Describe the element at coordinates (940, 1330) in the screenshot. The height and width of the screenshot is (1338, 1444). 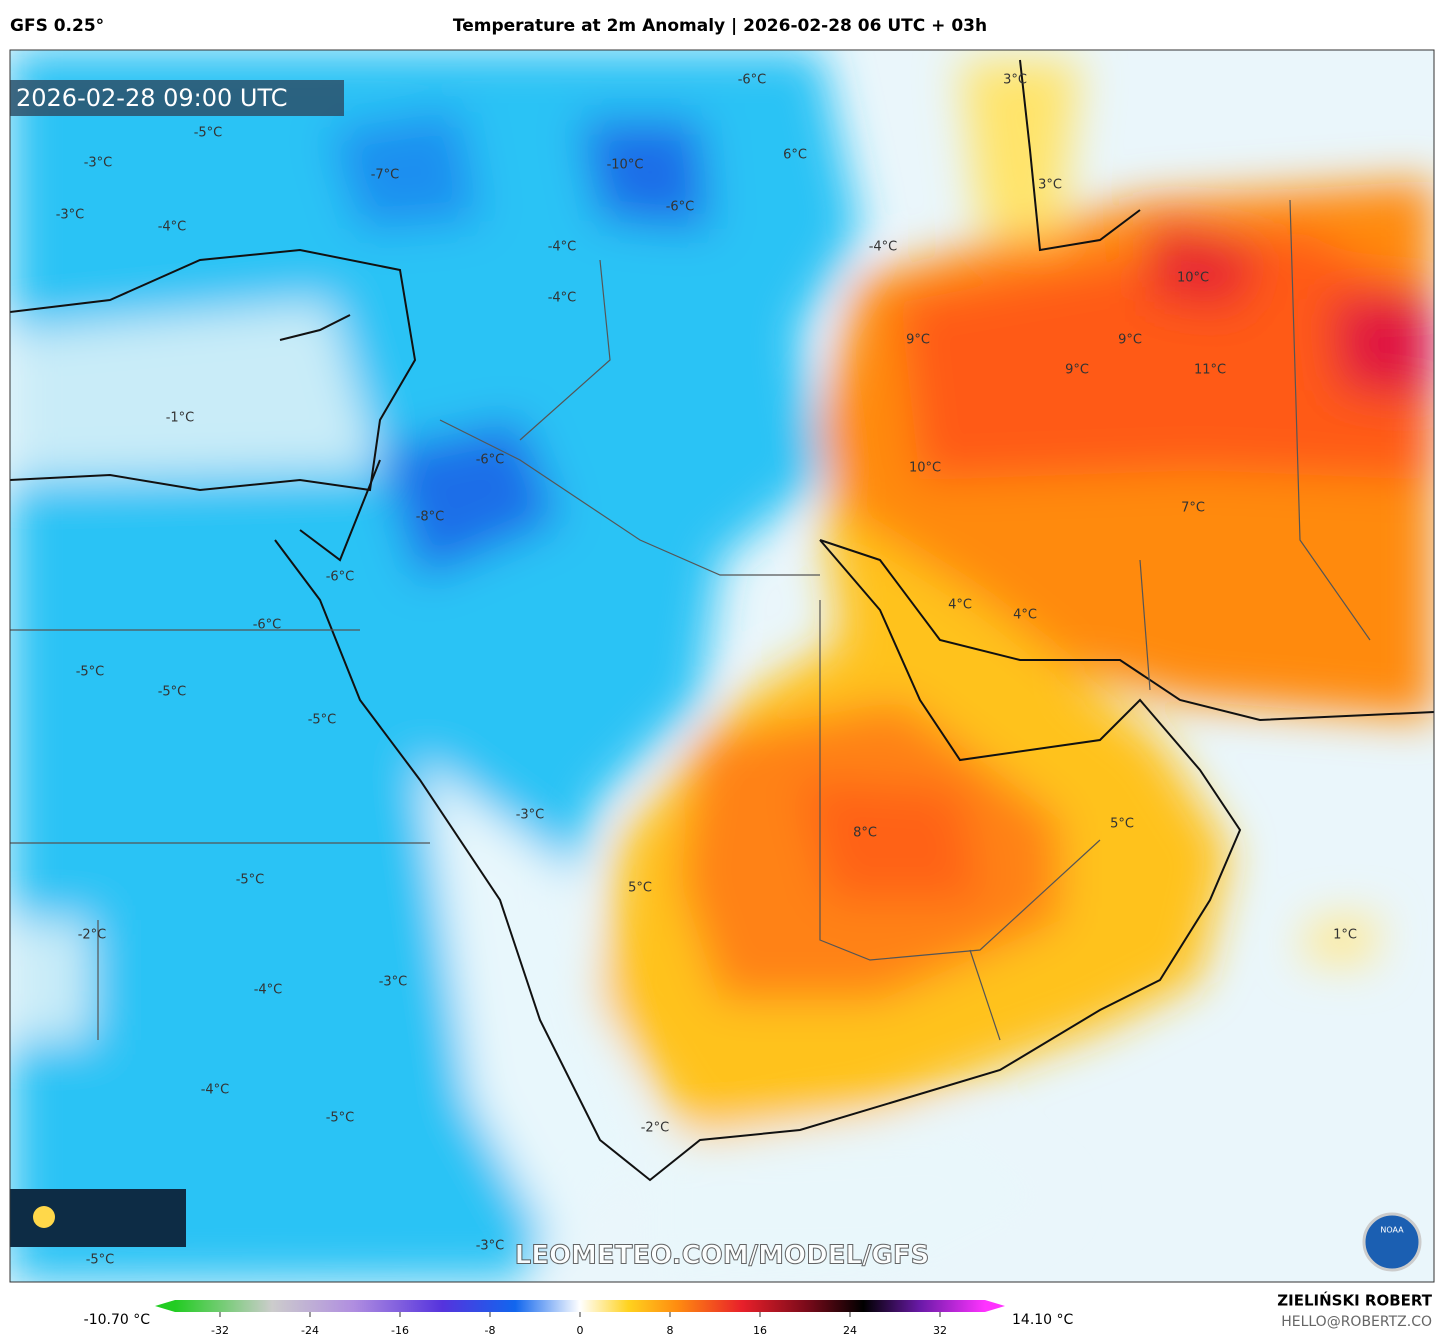
I see `colorbar-tick-label: 32` at that location.